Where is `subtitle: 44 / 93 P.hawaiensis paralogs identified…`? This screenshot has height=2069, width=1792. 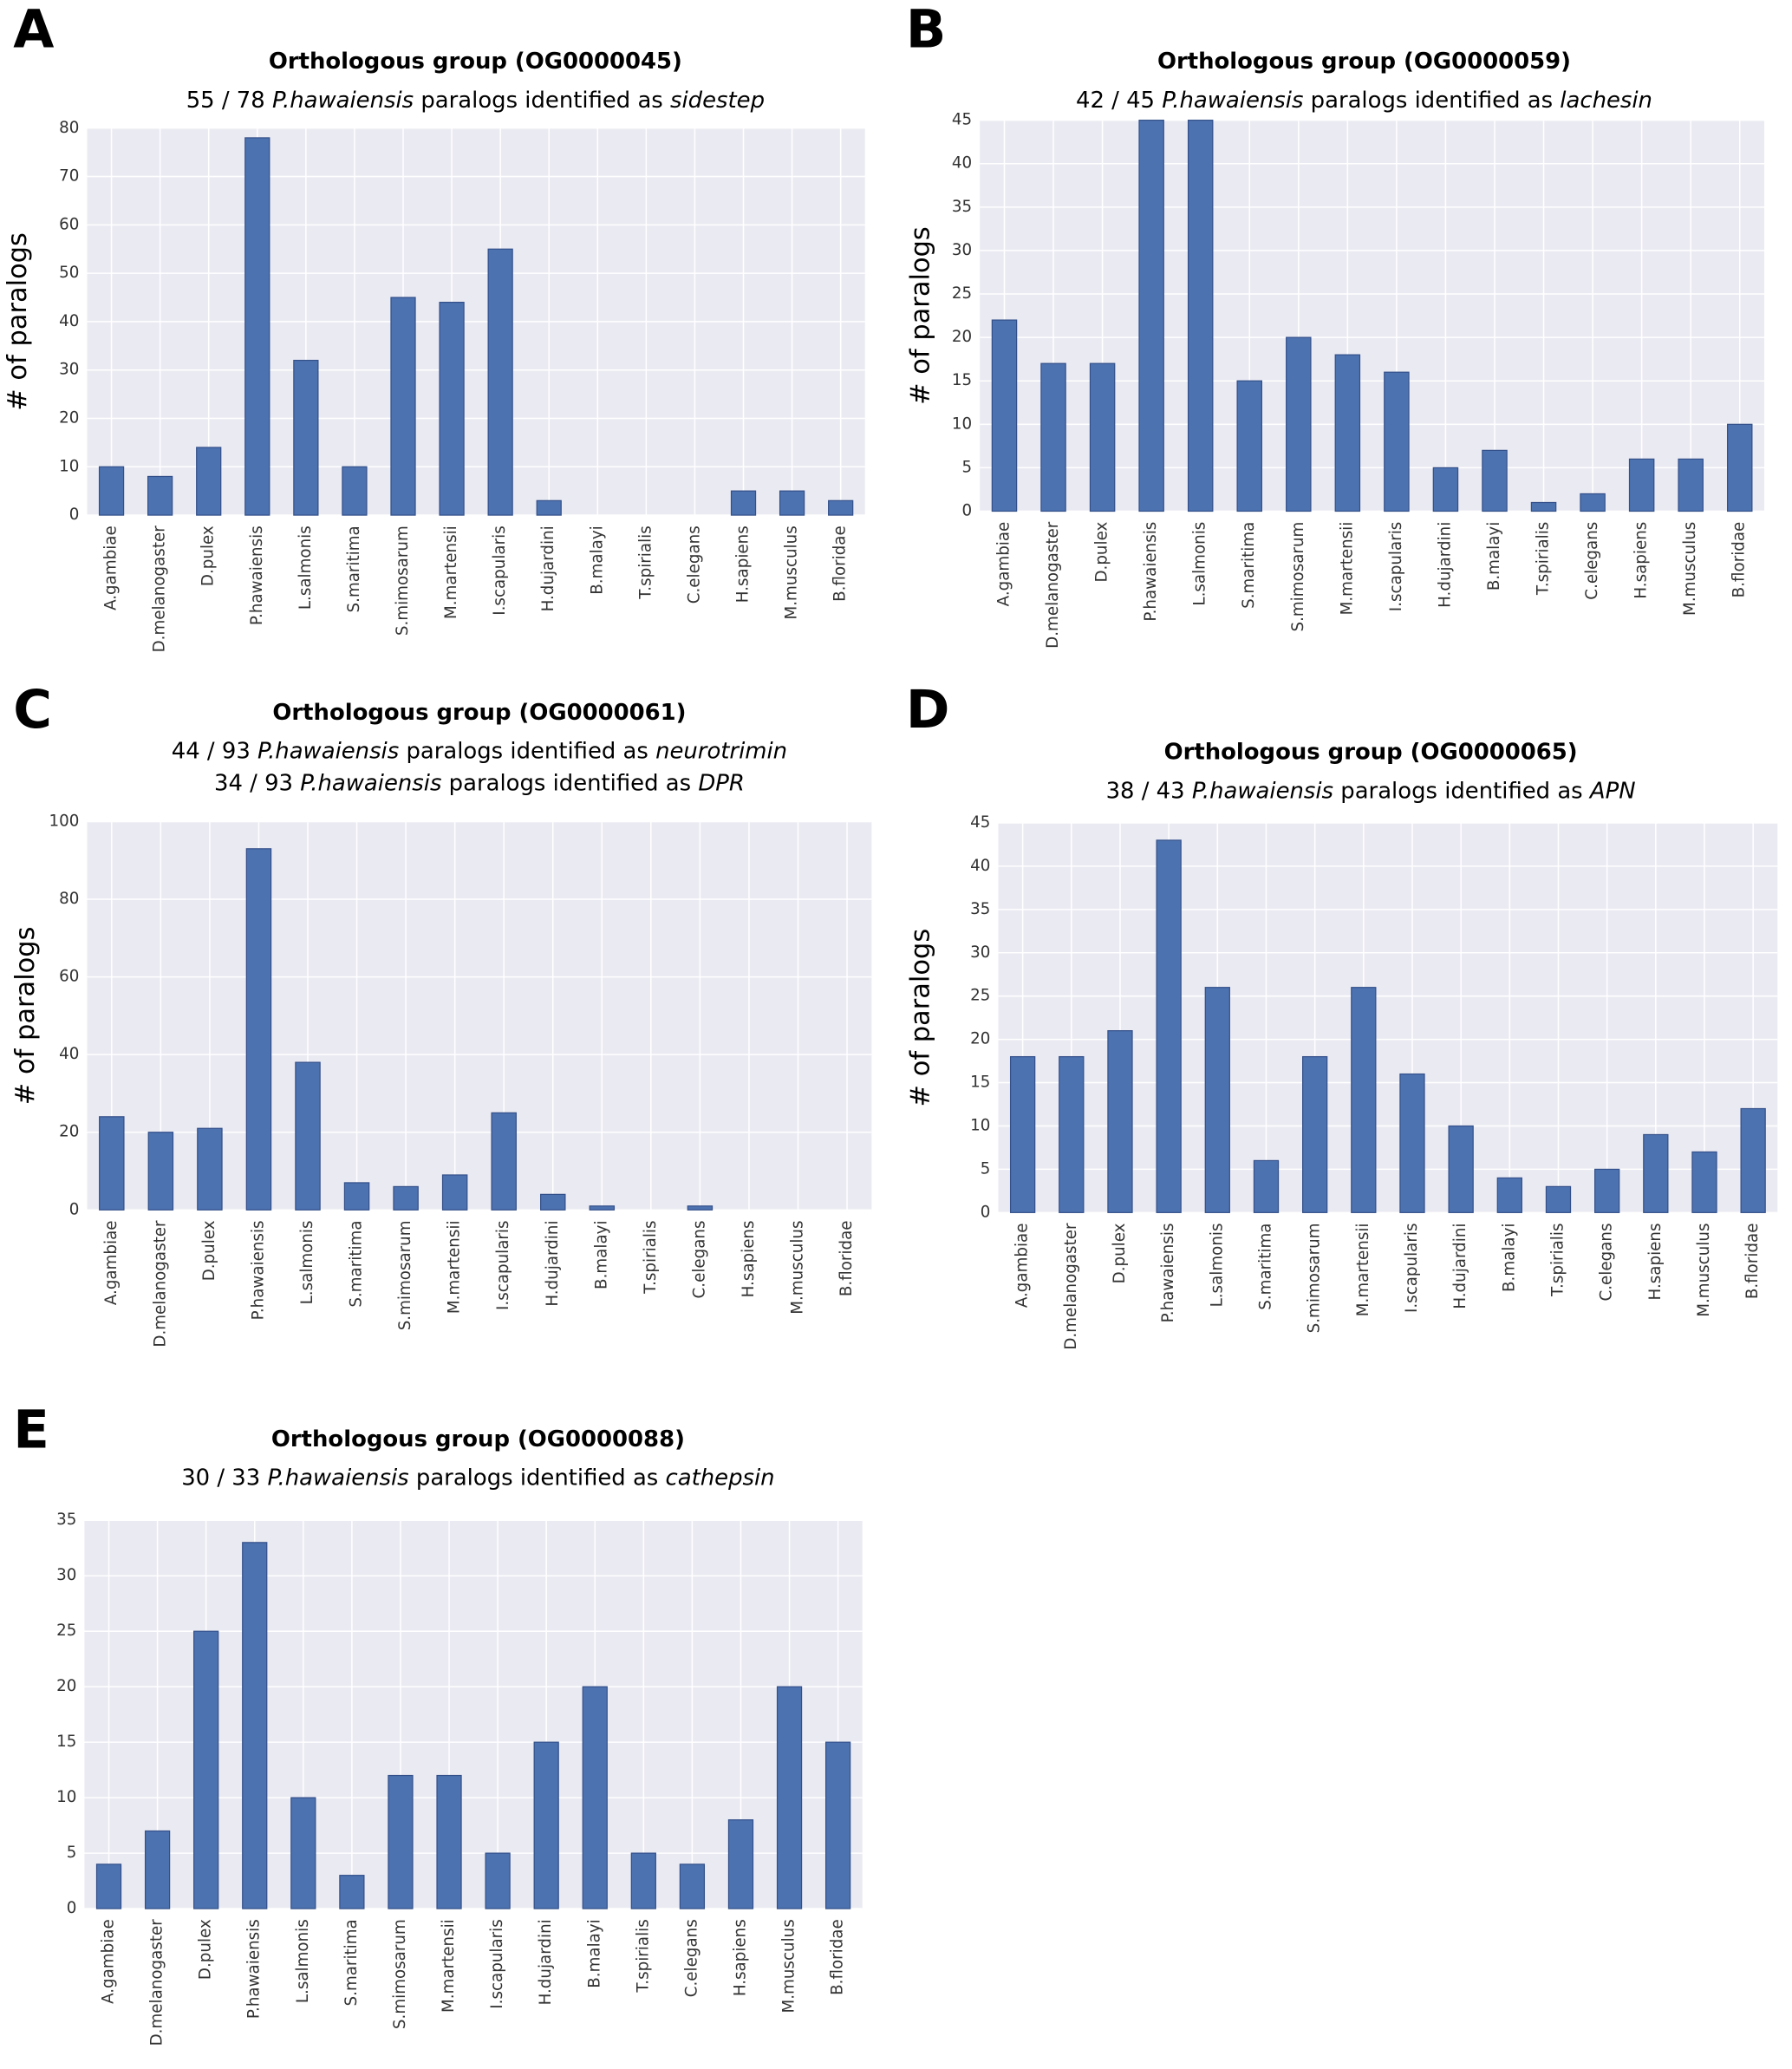
subtitle: 44 / 93 P.hawaiensis paralogs identified… is located at coordinates (479, 751).